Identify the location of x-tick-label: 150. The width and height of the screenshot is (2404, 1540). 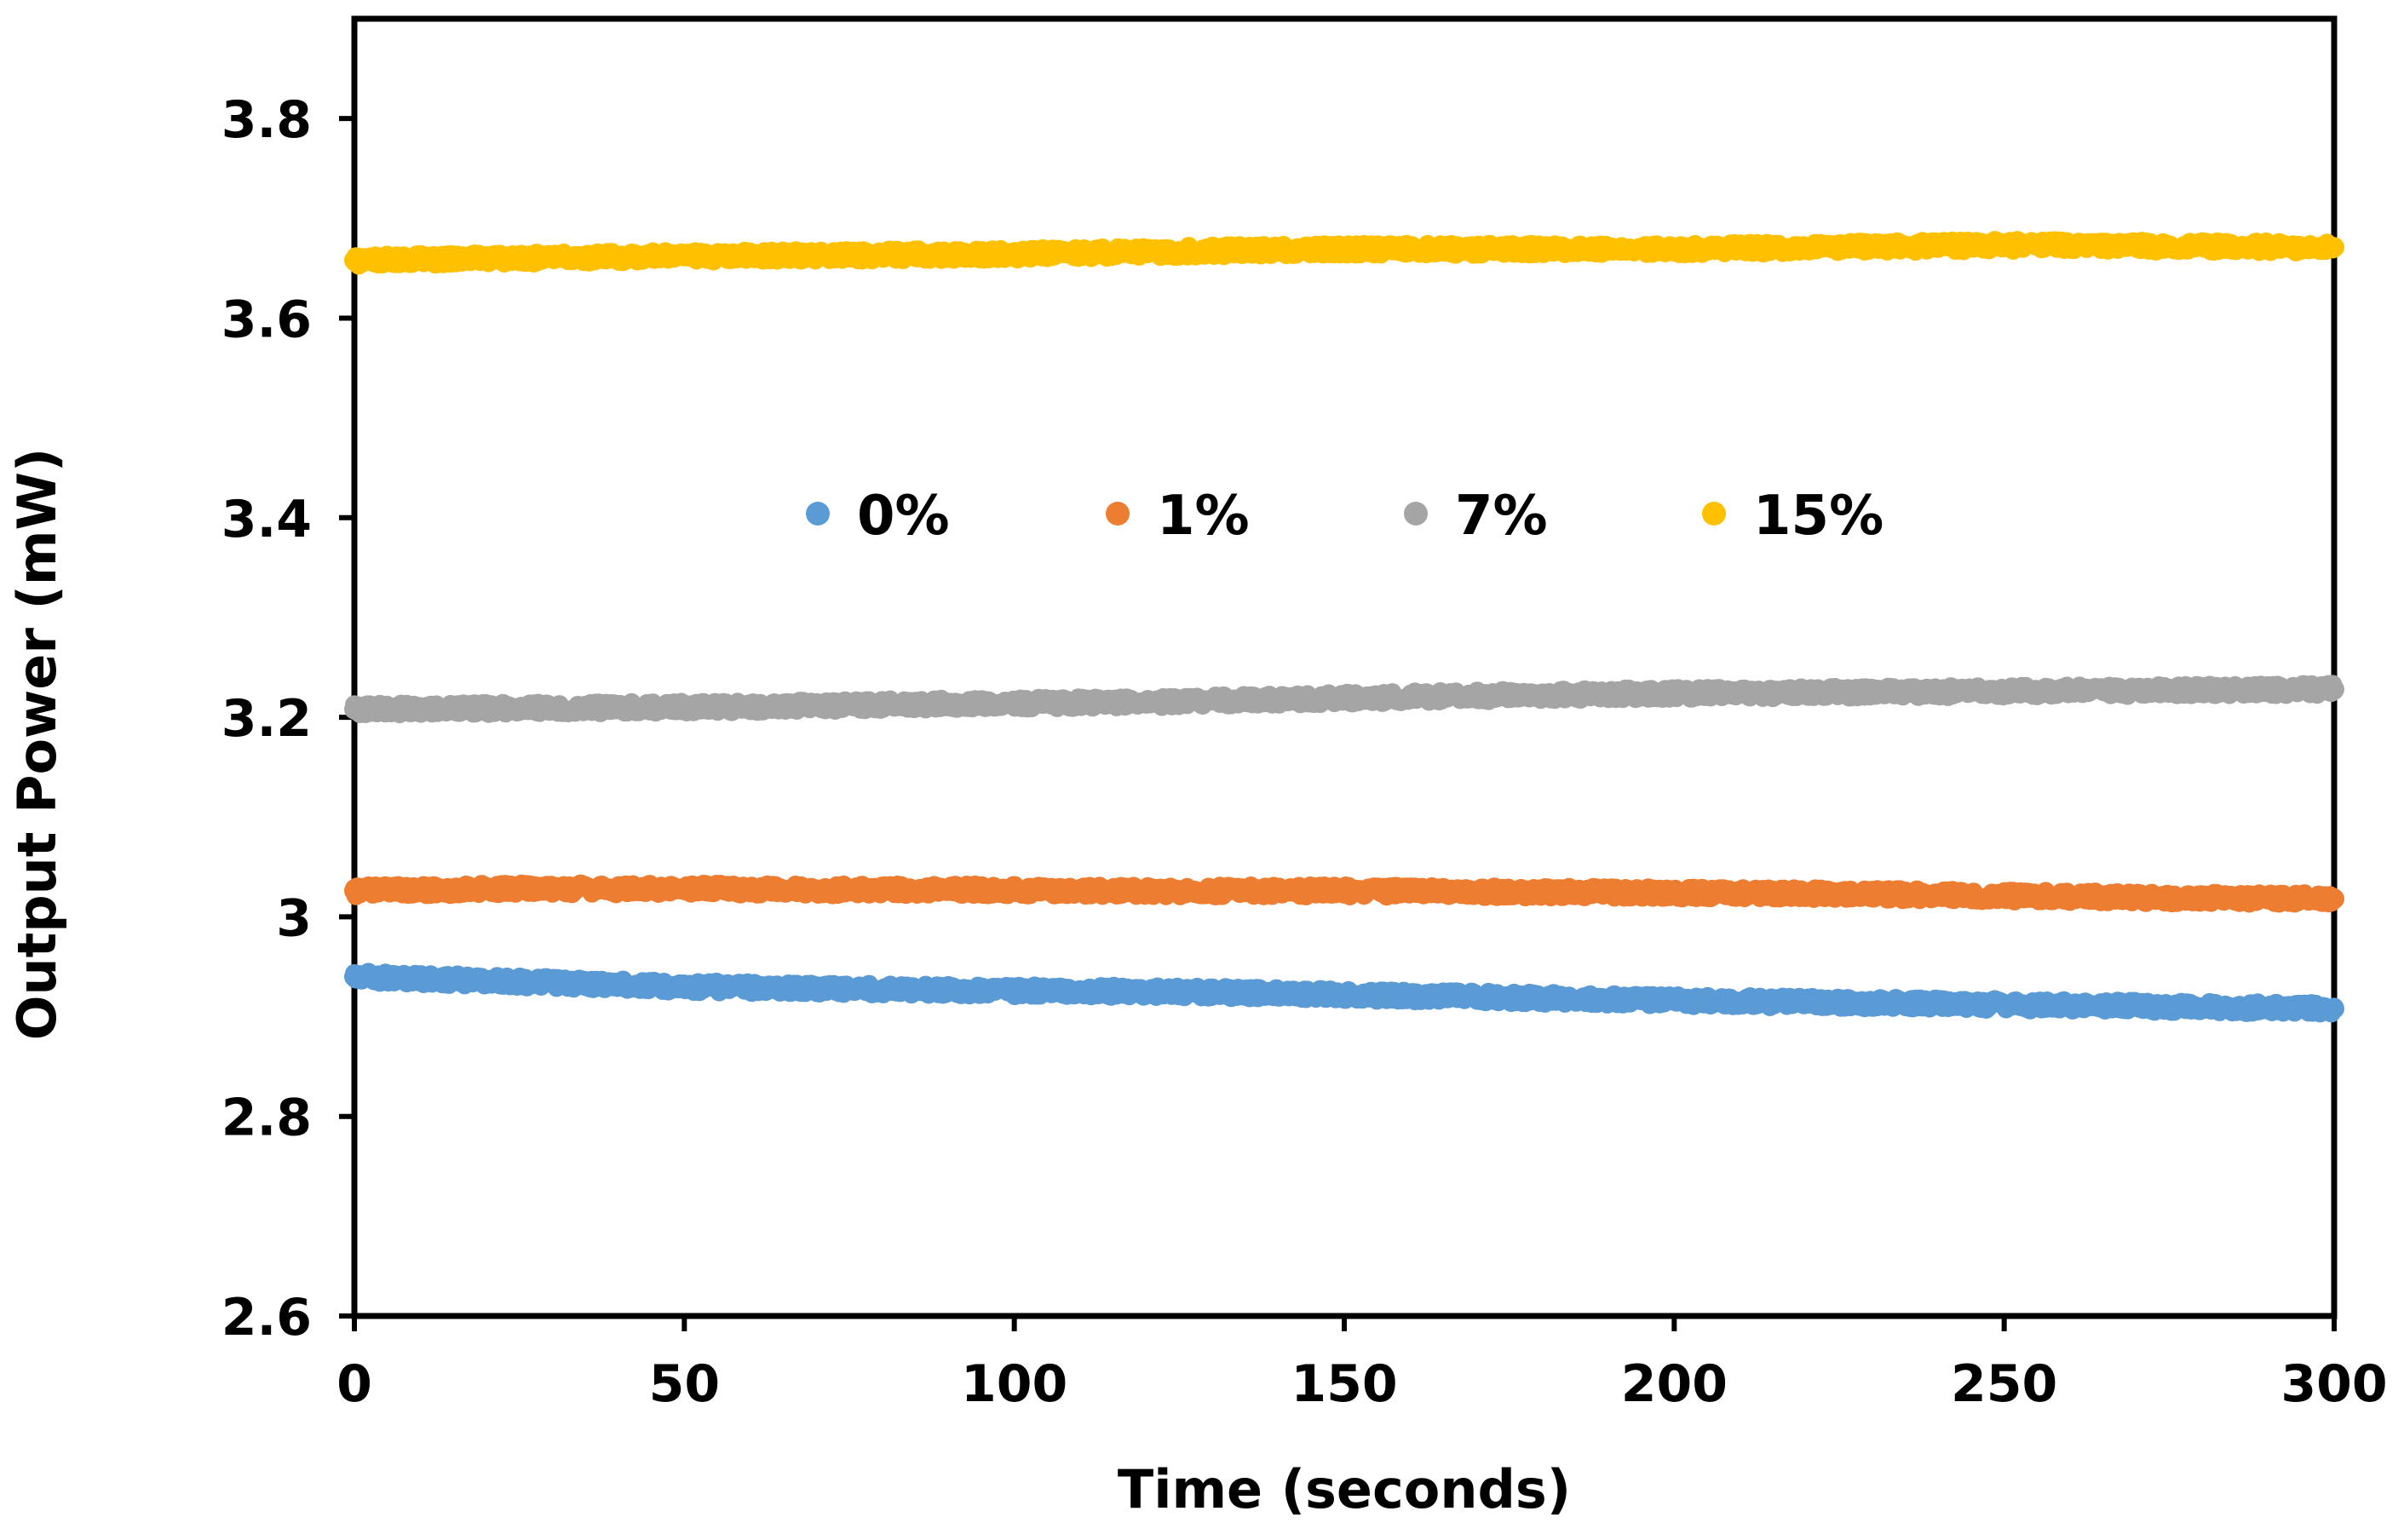
(1344, 1384).